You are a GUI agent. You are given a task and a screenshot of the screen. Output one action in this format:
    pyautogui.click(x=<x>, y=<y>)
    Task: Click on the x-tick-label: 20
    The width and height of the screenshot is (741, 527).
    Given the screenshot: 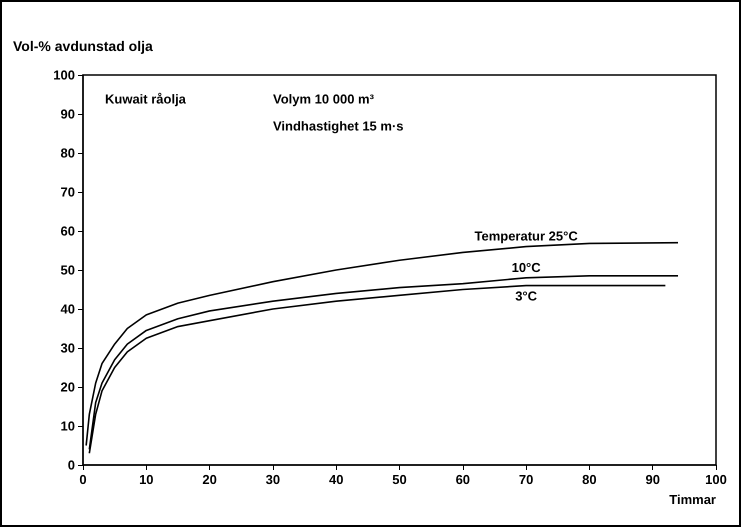 What is the action you would take?
    pyautogui.click(x=209, y=479)
    